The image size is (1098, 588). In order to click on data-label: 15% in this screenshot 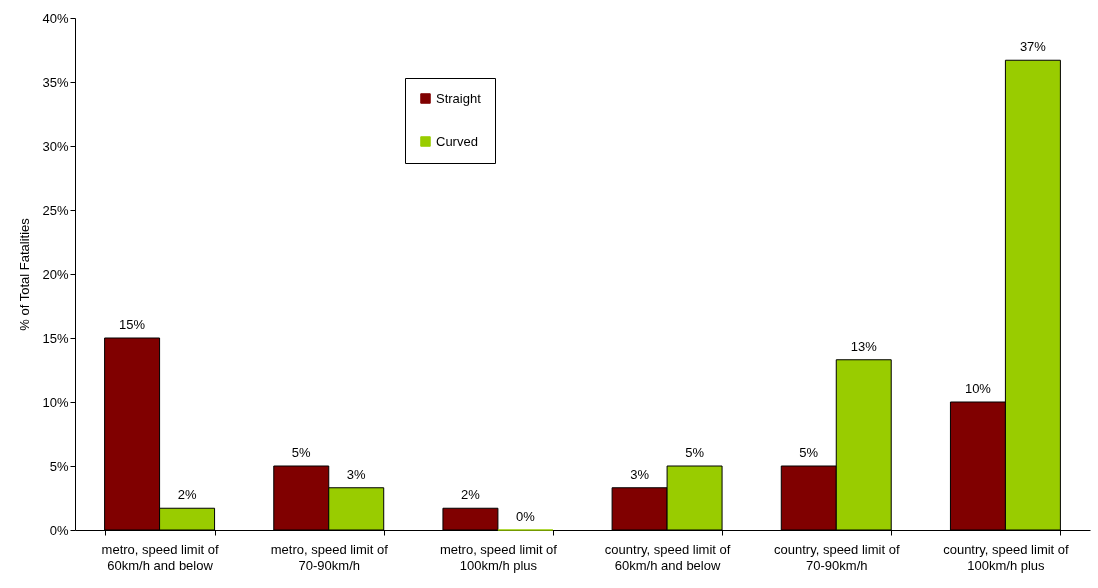, I will do `click(132, 324)`.